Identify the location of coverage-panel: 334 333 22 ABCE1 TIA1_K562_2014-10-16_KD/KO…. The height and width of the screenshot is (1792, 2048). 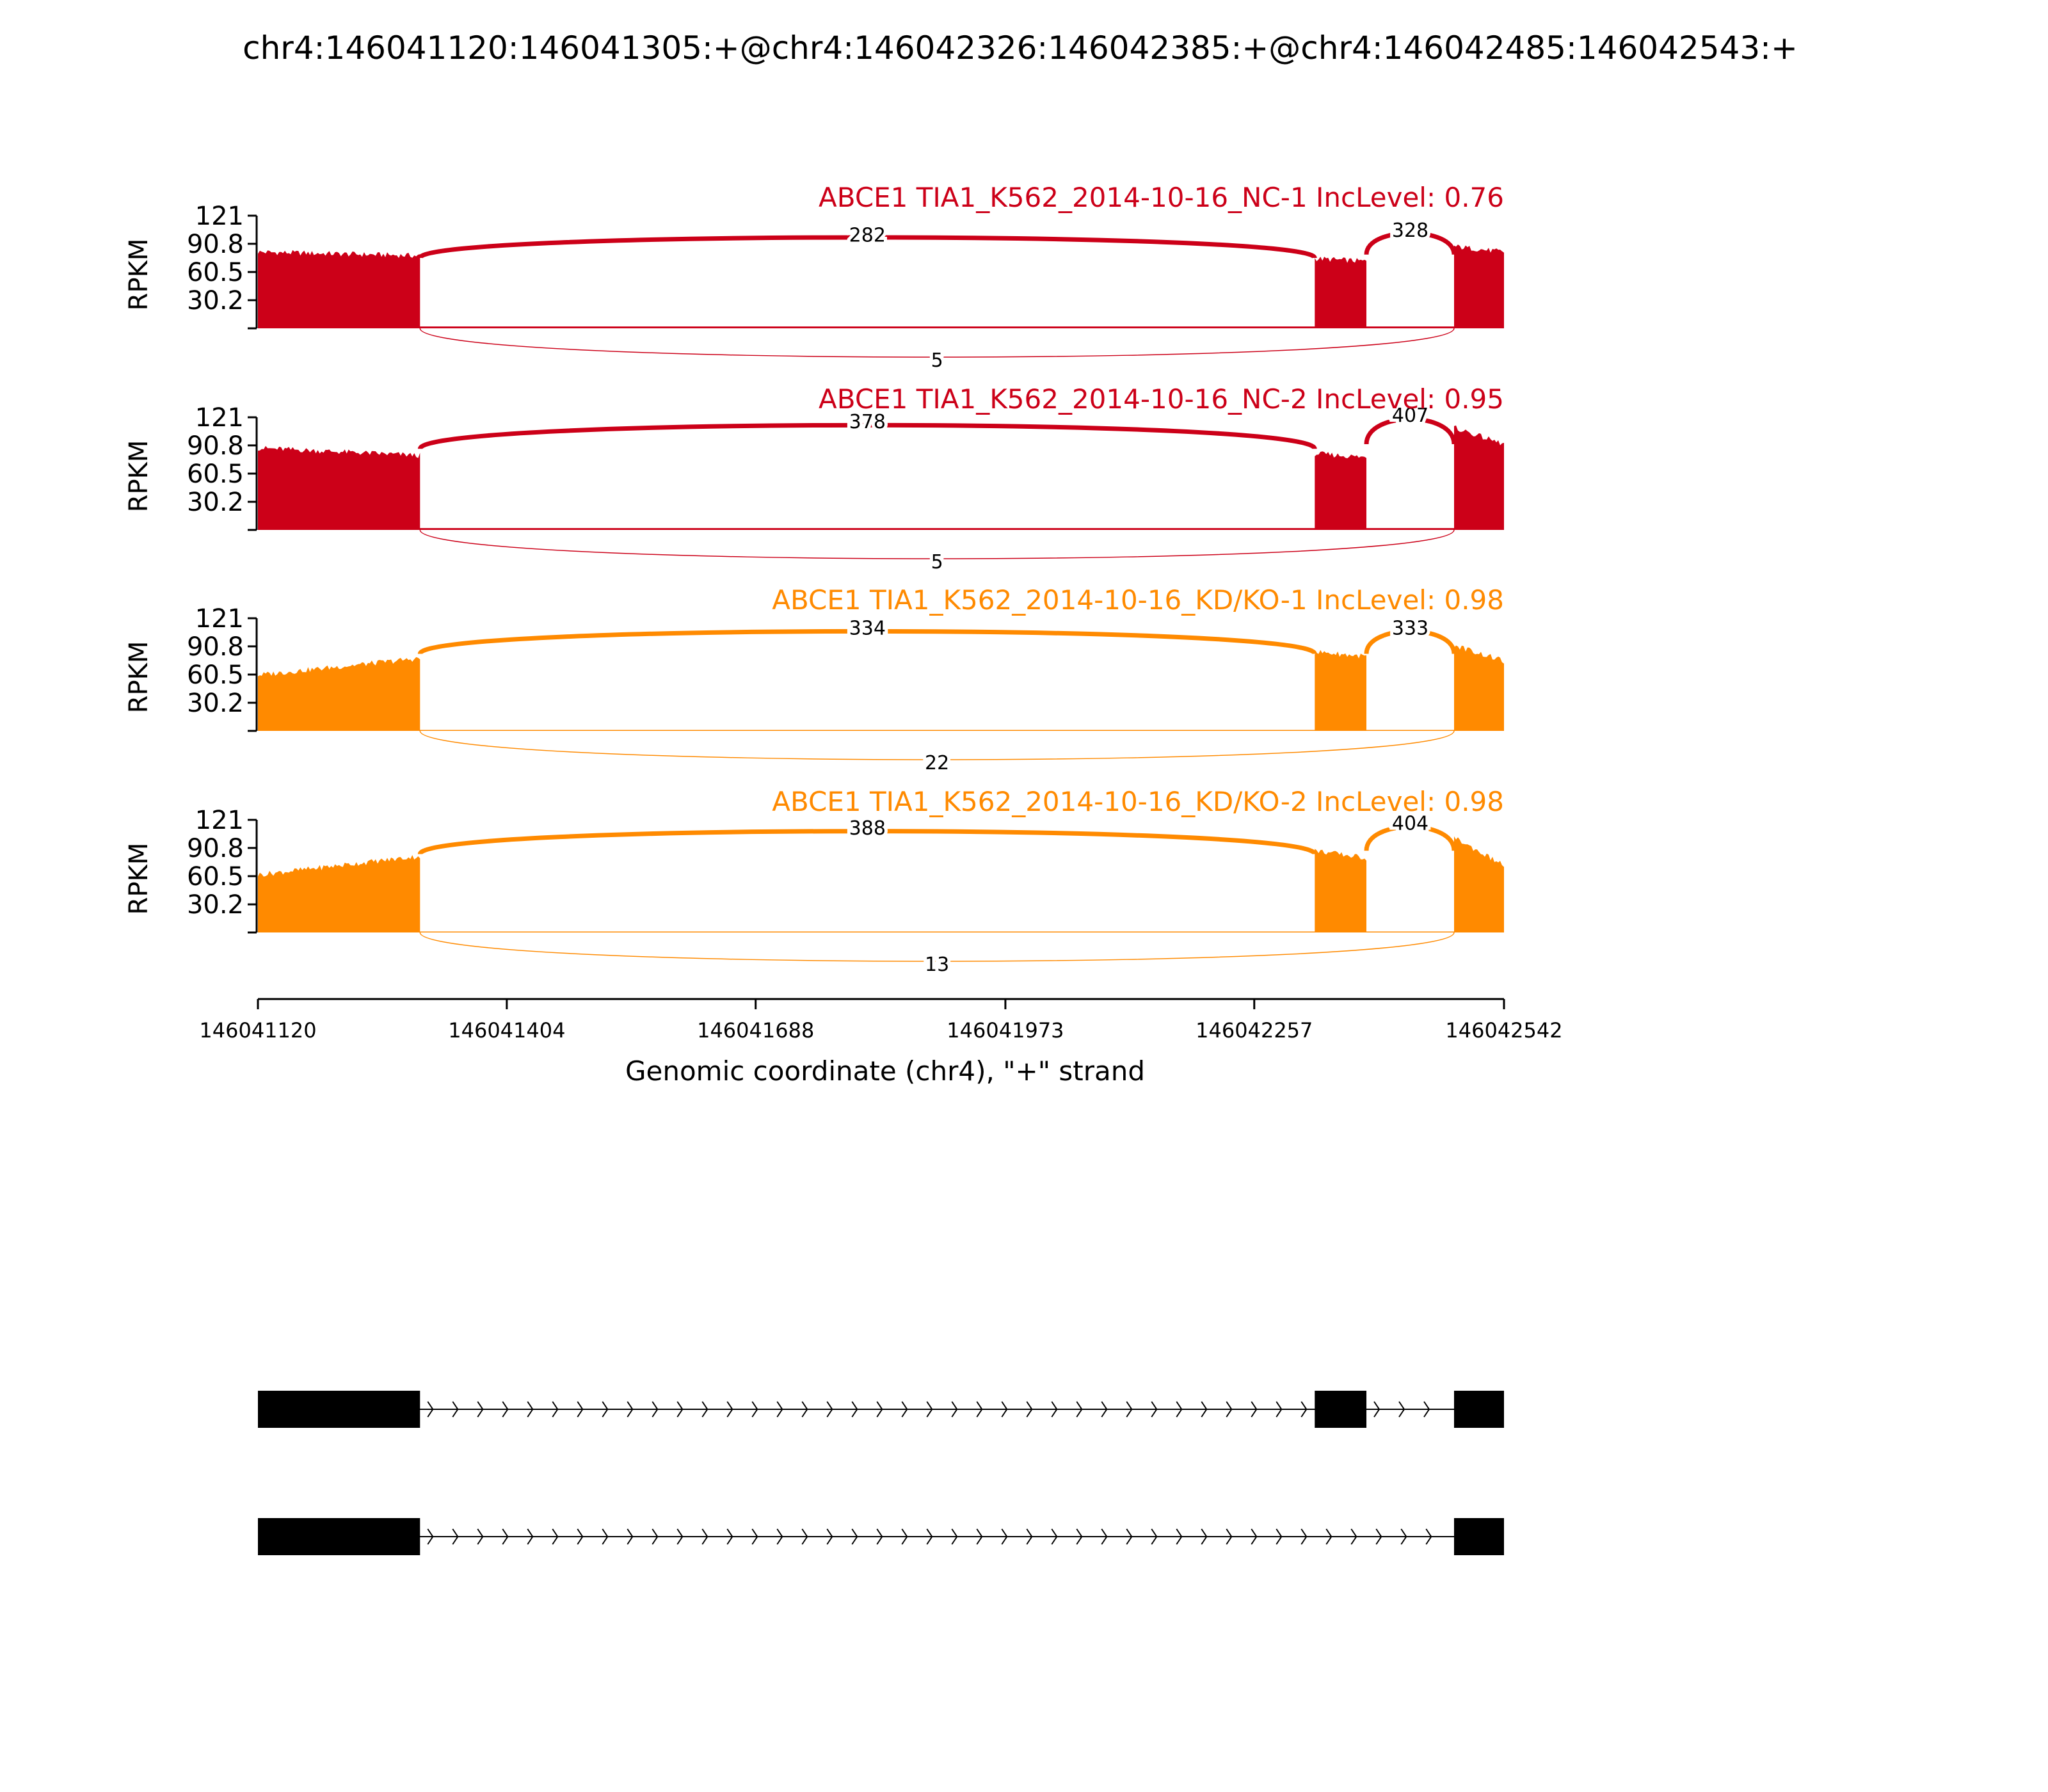
(814, 681).